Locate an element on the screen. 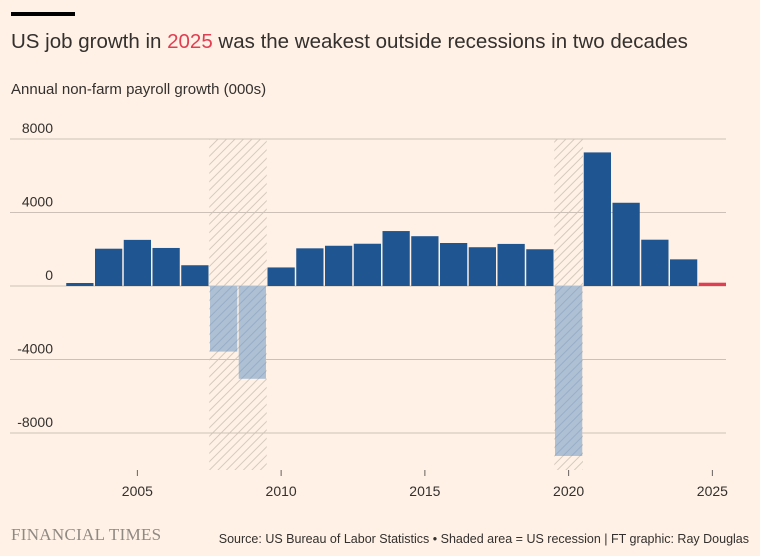 Image resolution: width=760 pixels, height=556 pixels. bar-2005 is located at coordinates (137, 262).